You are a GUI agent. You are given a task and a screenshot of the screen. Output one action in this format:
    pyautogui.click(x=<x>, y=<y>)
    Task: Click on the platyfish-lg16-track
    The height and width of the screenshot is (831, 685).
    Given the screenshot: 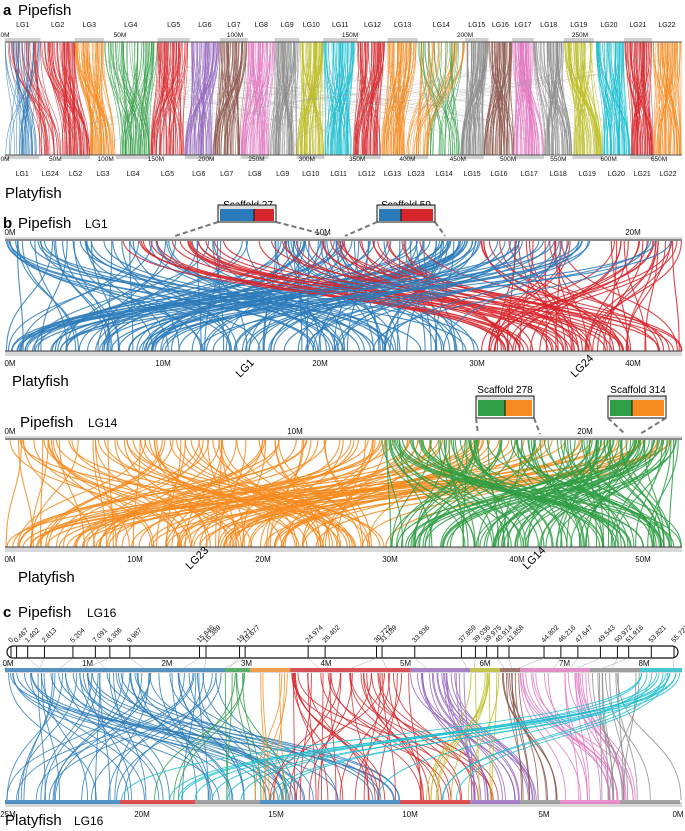 What is the action you would take?
    pyautogui.click(x=343, y=804)
    